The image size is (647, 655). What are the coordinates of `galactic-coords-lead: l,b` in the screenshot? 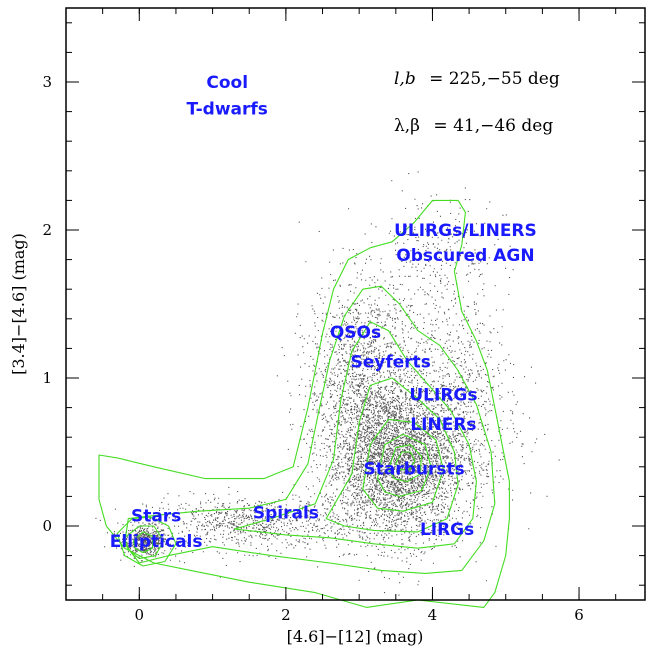 It's located at (405, 79).